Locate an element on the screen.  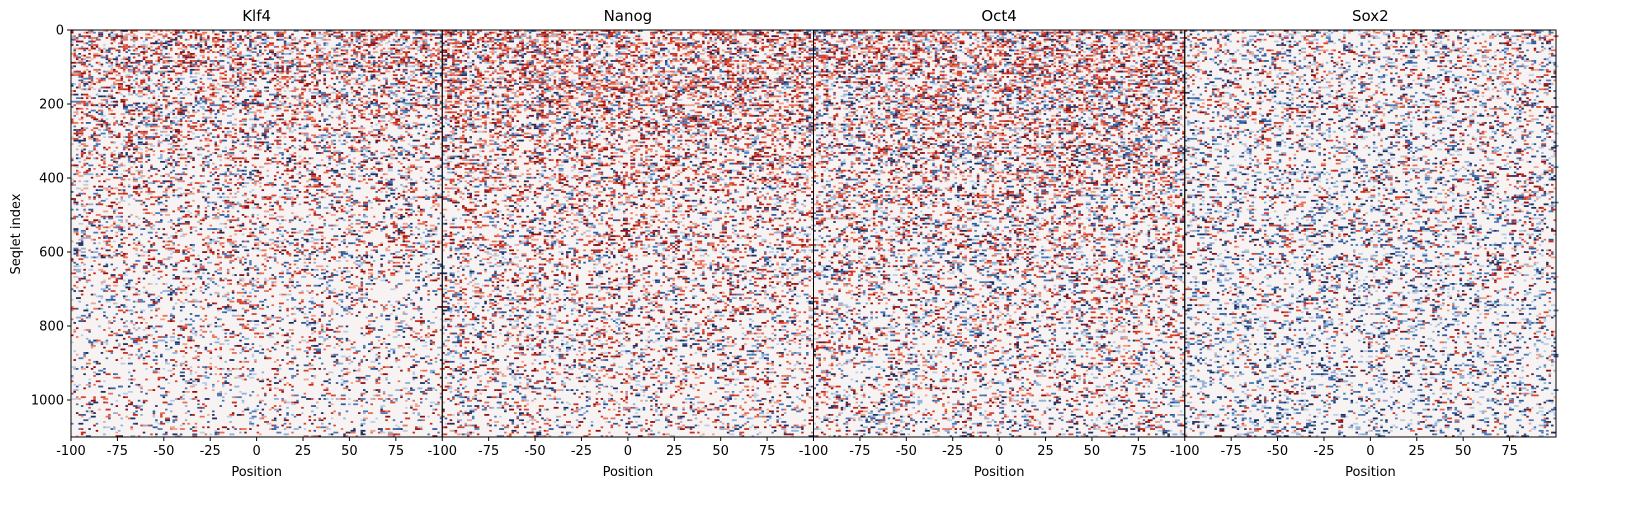
y-axis-label: Seqlet index is located at coordinates (16, 233).